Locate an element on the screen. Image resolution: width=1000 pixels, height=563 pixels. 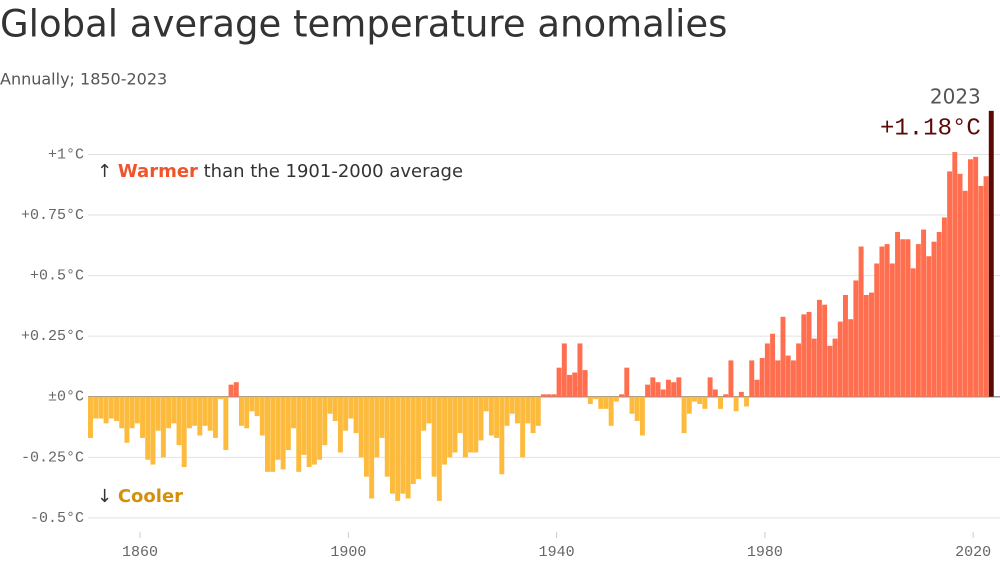
highlight-year: 2023 is located at coordinates (955, 97).